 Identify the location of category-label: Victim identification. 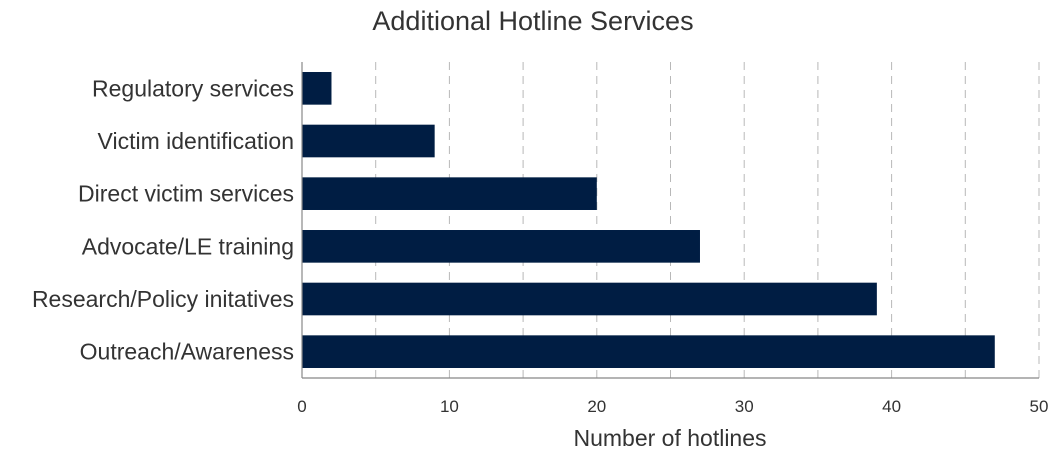
(196, 141).